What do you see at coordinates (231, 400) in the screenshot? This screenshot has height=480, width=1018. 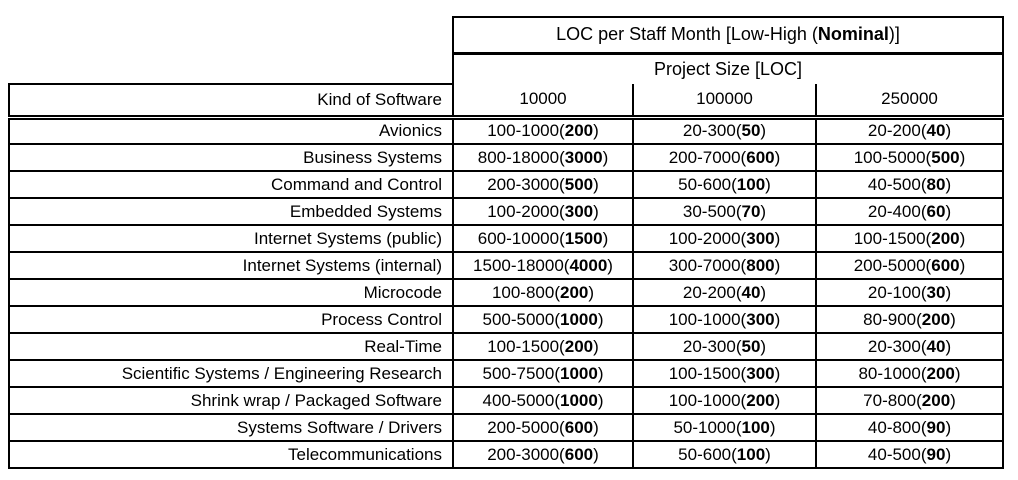 I see `kind-of-software-cell: Shrink wrap / Packaged Software` at bounding box center [231, 400].